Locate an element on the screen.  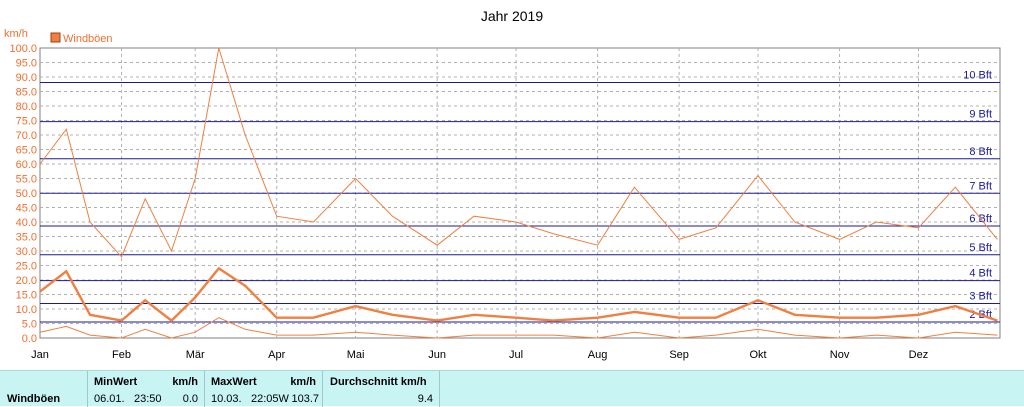
stats-empty-cell is located at coordinates (732, 389).